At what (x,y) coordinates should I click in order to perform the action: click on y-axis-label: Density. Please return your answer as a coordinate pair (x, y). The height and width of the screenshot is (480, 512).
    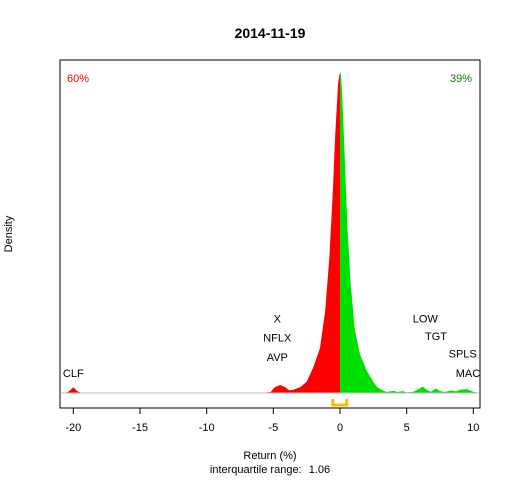
    Looking at the image, I should click on (9, 233).